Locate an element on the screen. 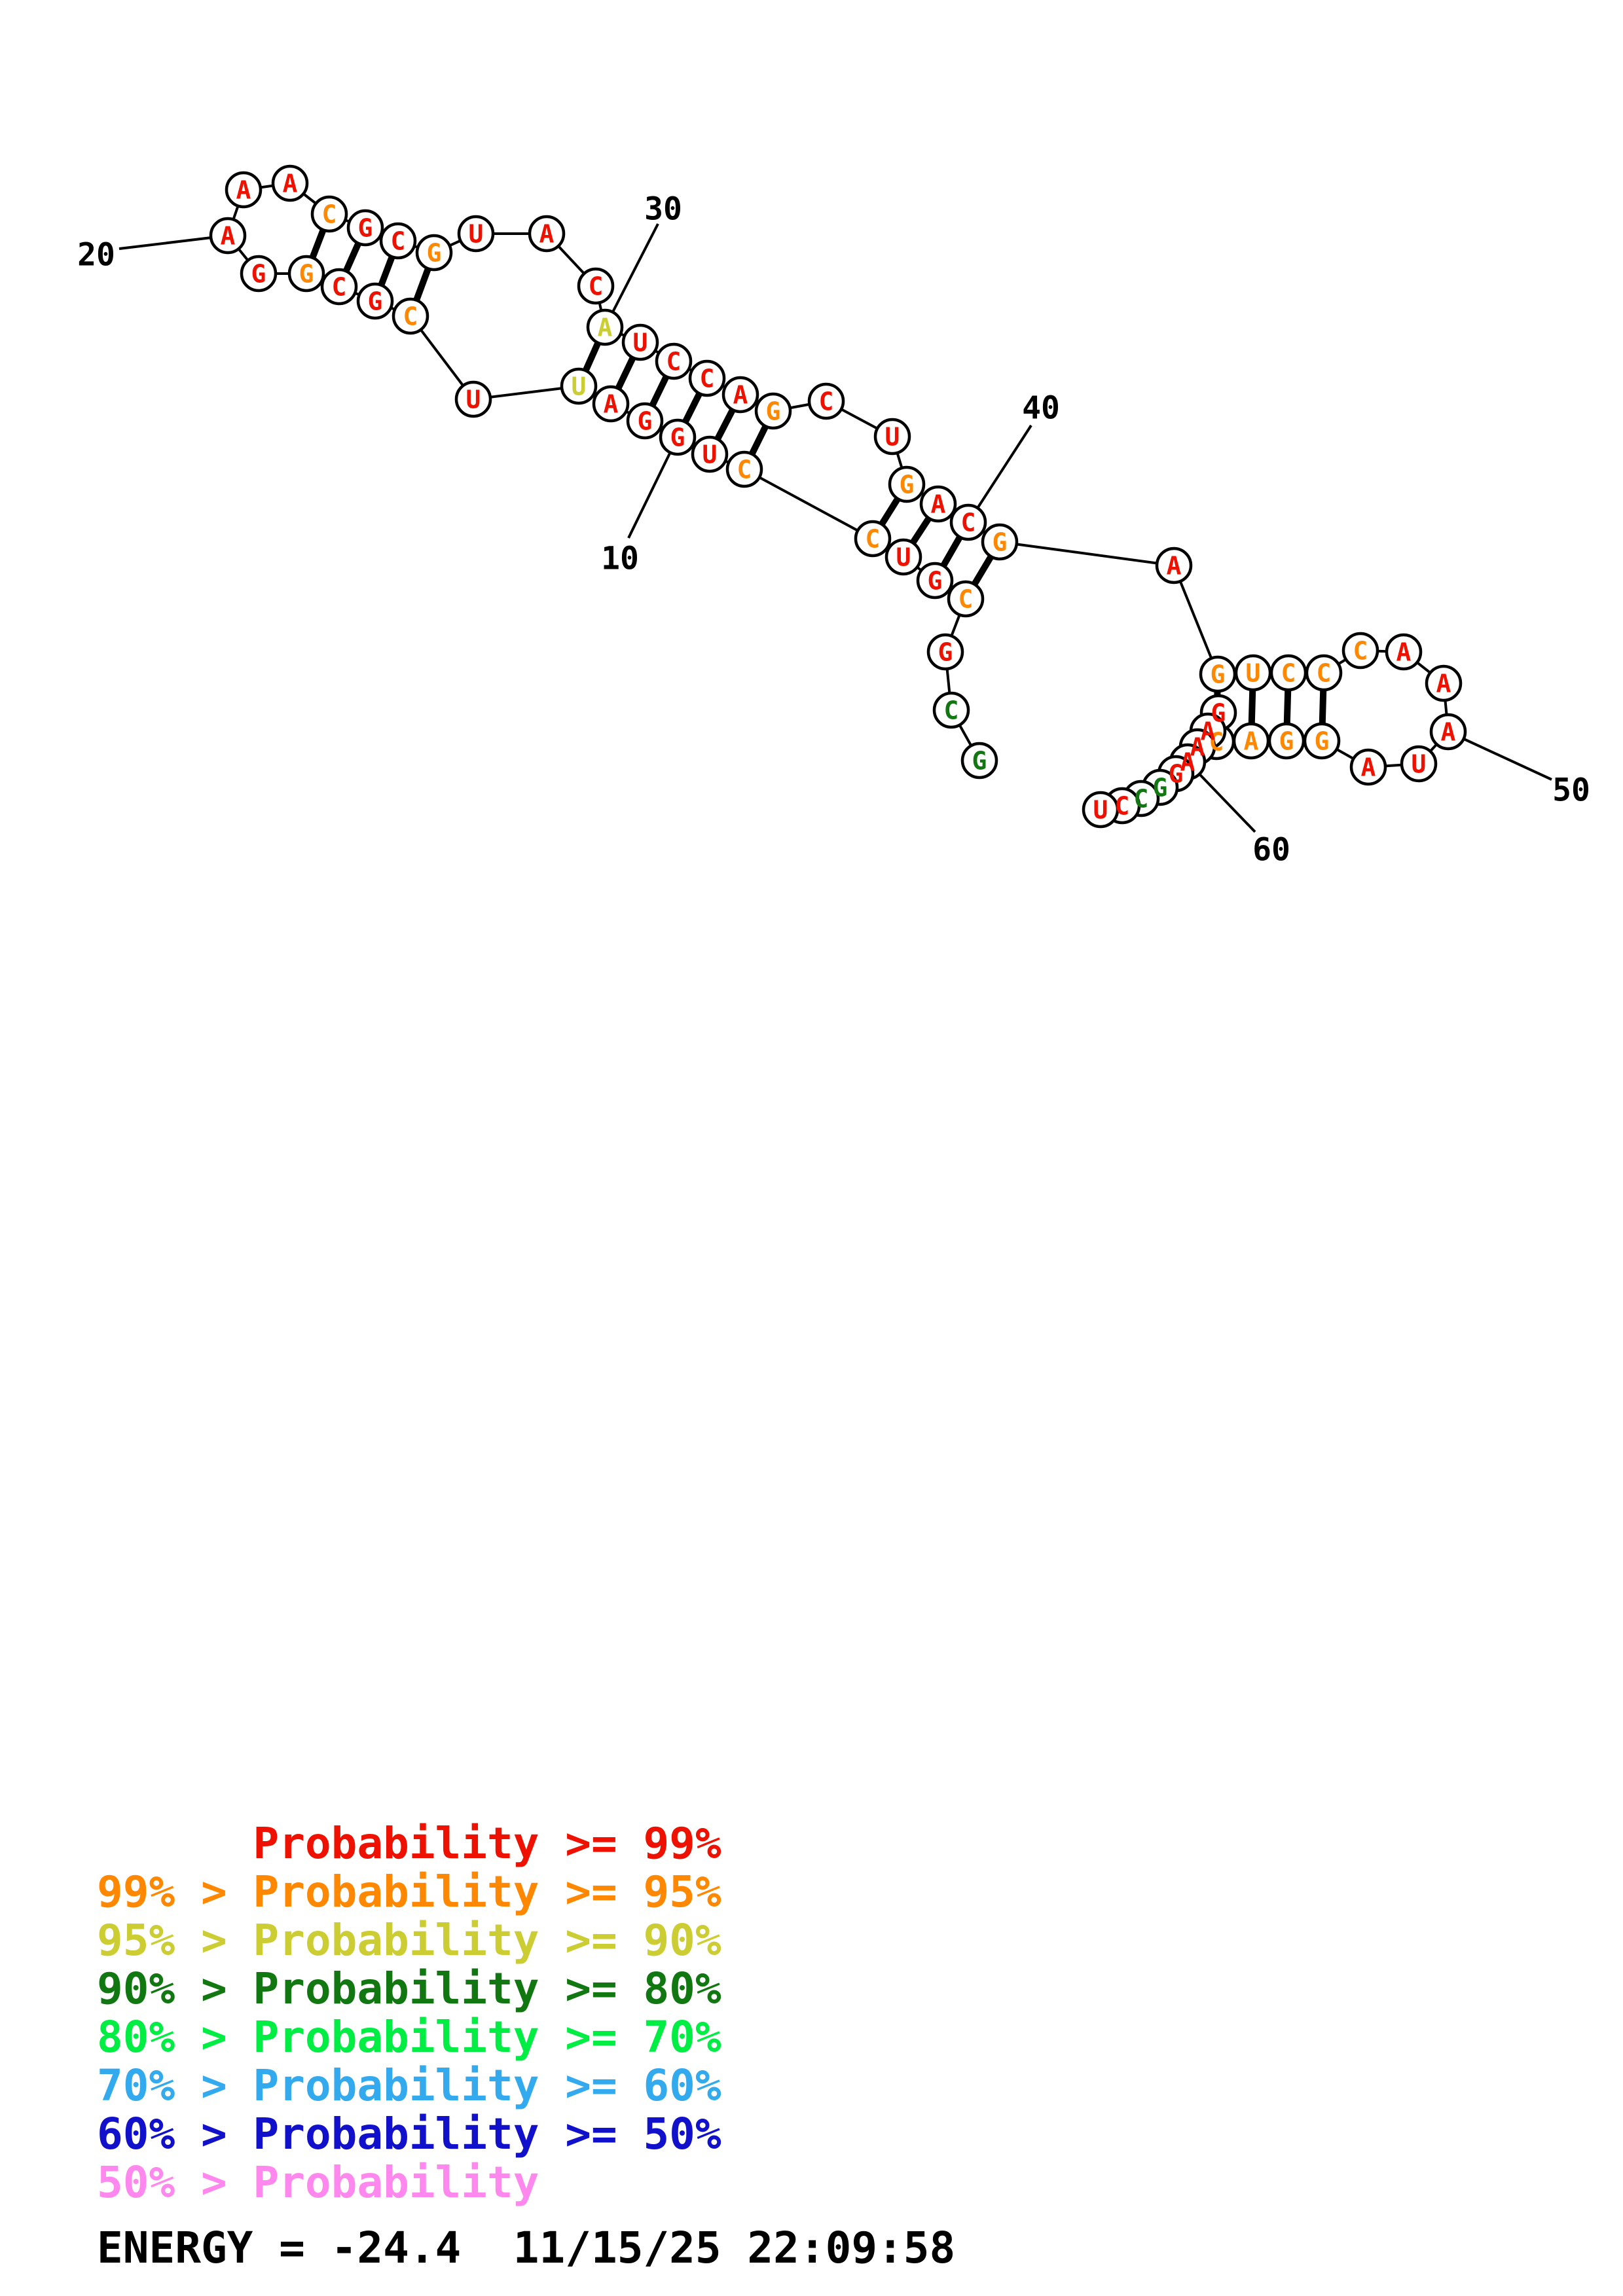 This screenshot has height=2296, width=1623. legend-row: 95% > Probability >= 90% is located at coordinates (409, 1940).